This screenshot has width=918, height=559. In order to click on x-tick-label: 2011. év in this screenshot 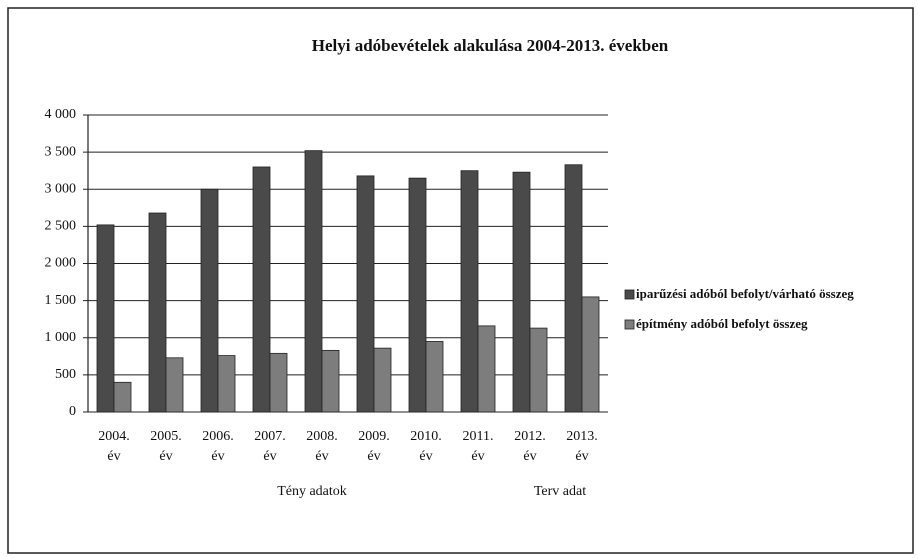, I will do `click(478, 446)`.